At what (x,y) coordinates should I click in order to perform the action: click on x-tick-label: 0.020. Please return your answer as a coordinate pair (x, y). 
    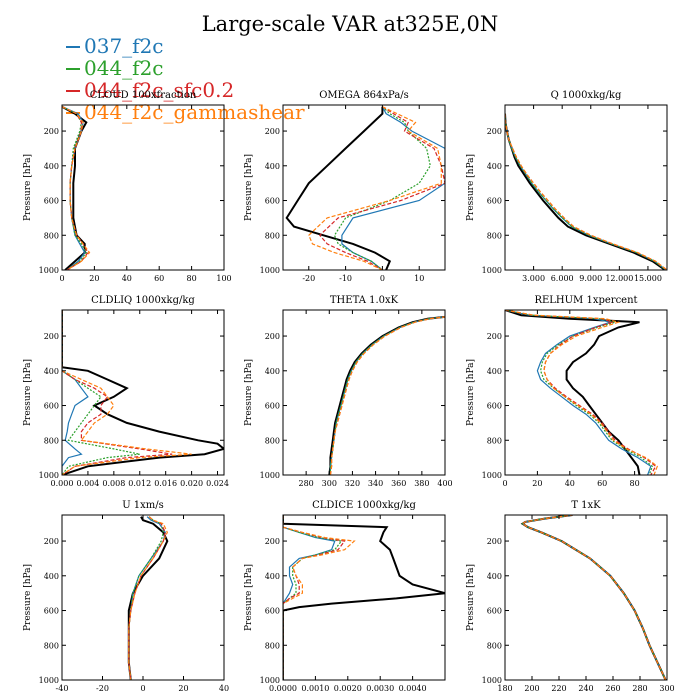
    Looking at the image, I should click on (191, 483).